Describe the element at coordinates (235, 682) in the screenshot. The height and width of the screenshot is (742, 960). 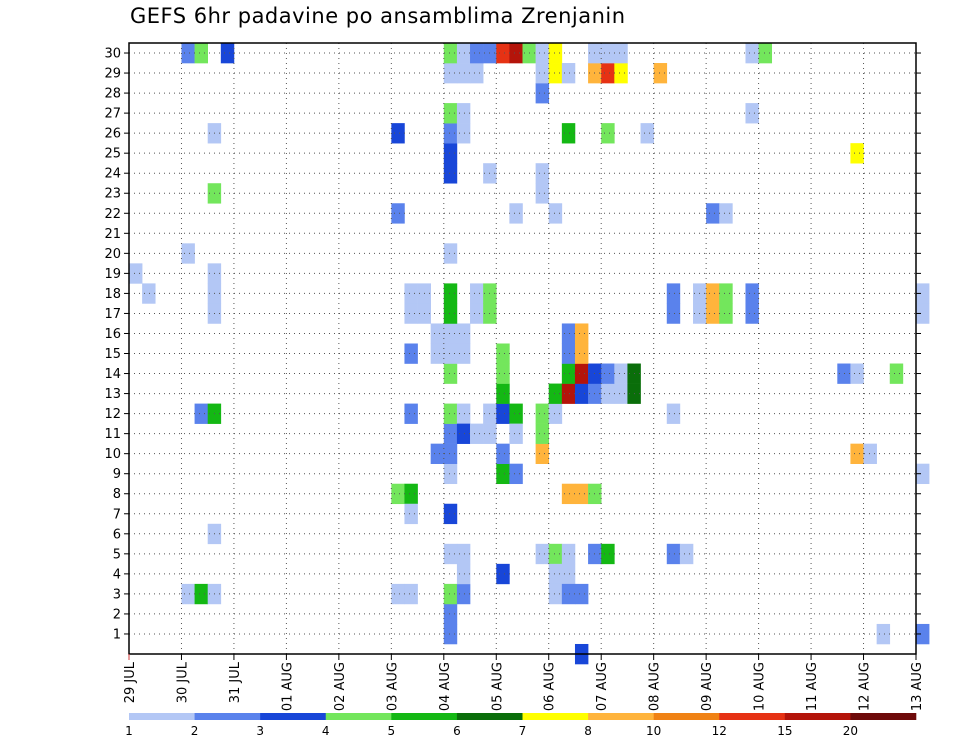
I see `x-tick-label: 31 JUL` at that location.